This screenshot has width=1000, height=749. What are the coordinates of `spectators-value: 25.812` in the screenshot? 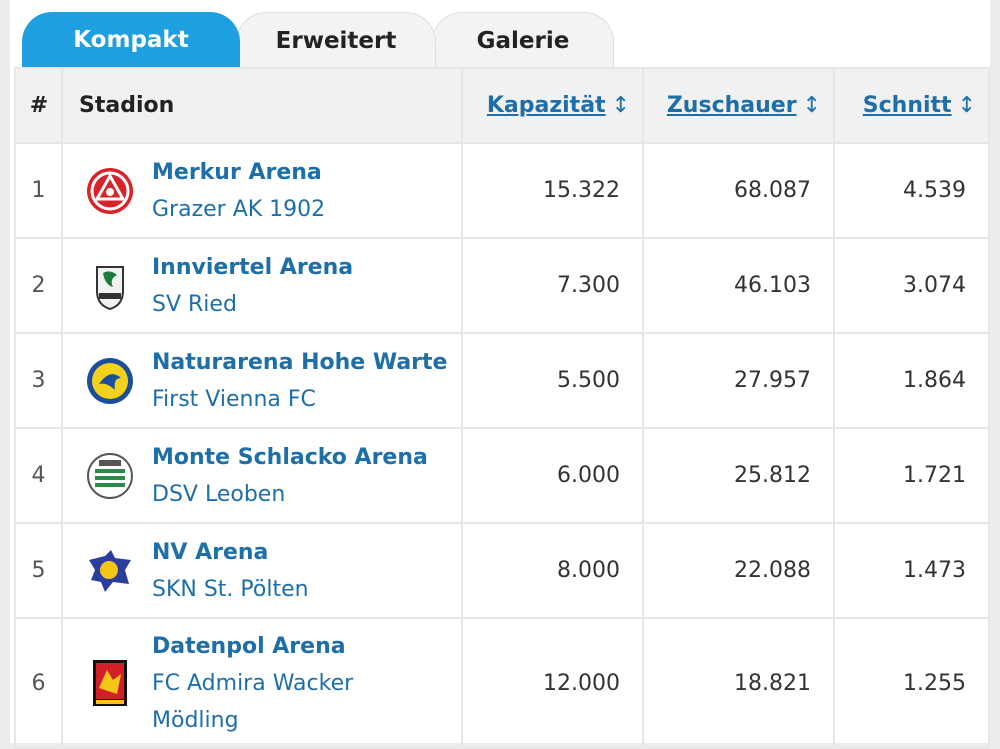 It's located at (738, 475).